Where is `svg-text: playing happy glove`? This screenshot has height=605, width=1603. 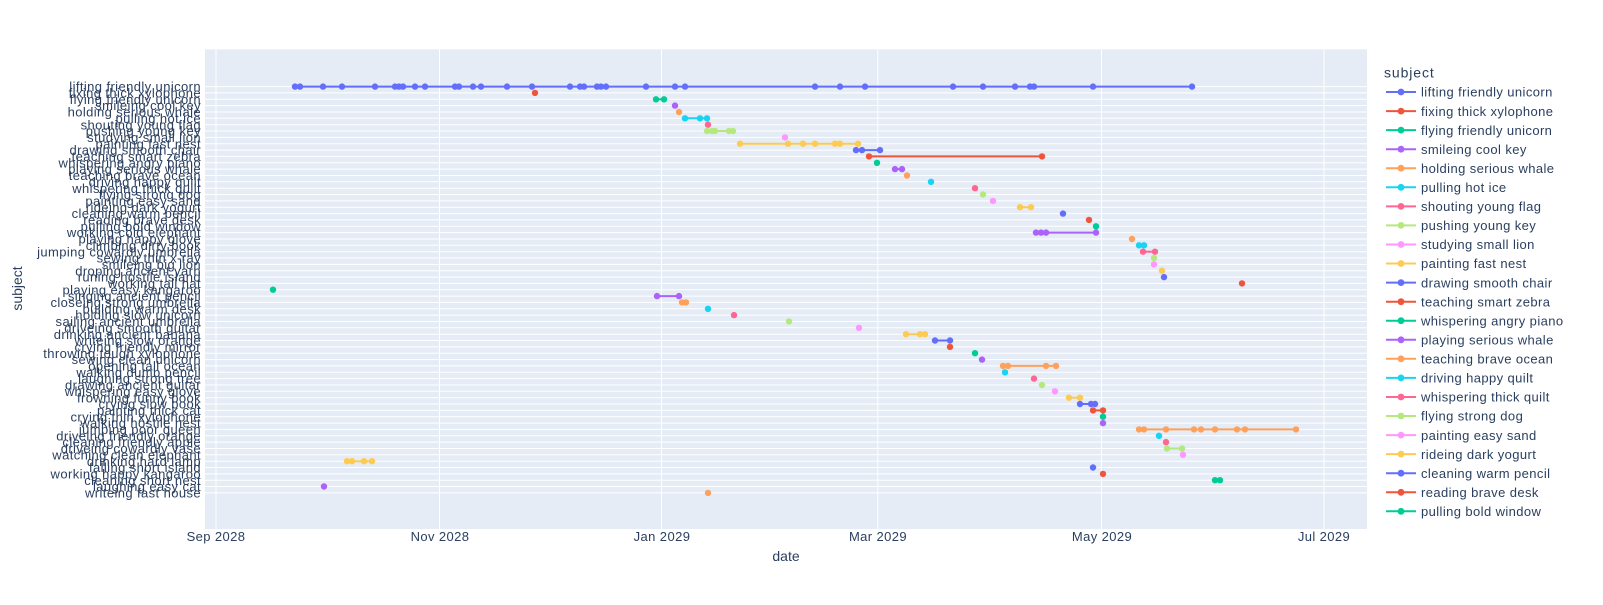 svg-text: playing happy glove is located at coordinates (139, 239).